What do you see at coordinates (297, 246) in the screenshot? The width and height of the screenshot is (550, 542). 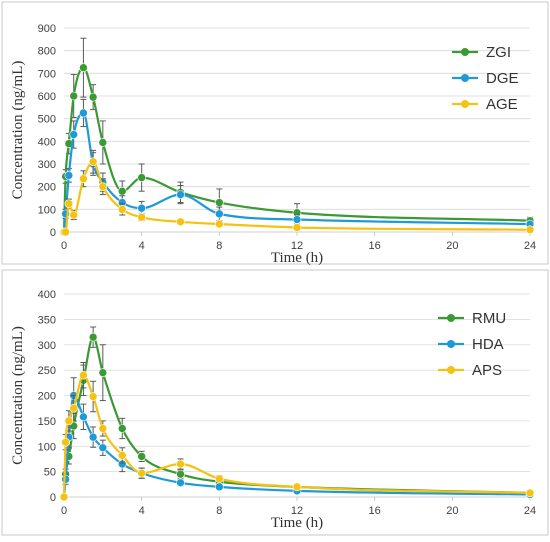 I see `x-tick-label: 12` at bounding box center [297, 246].